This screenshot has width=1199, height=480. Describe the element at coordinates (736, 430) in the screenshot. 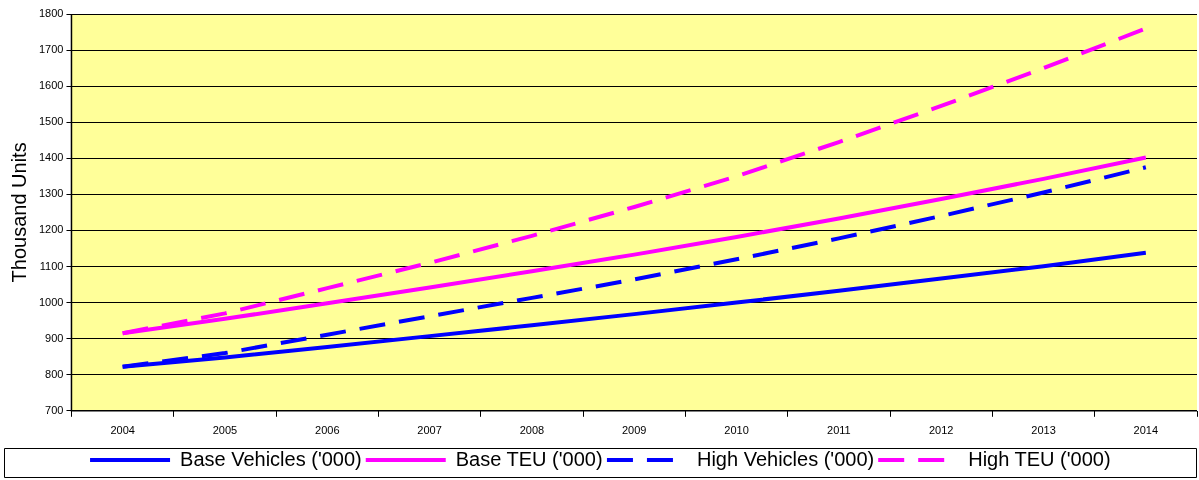

I see `x-tick-label: 2010` at that location.